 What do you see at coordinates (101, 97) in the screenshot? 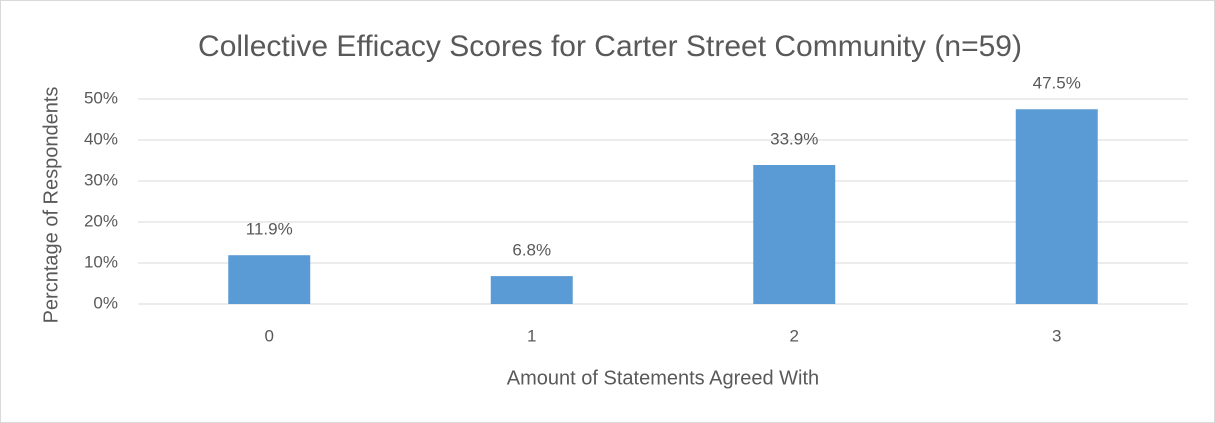
I see `y-tick-label: 50%` at bounding box center [101, 97].